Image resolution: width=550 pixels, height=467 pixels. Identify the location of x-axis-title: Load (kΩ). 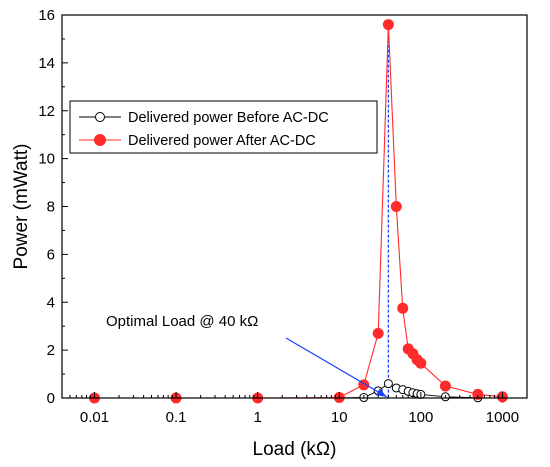
(295, 449).